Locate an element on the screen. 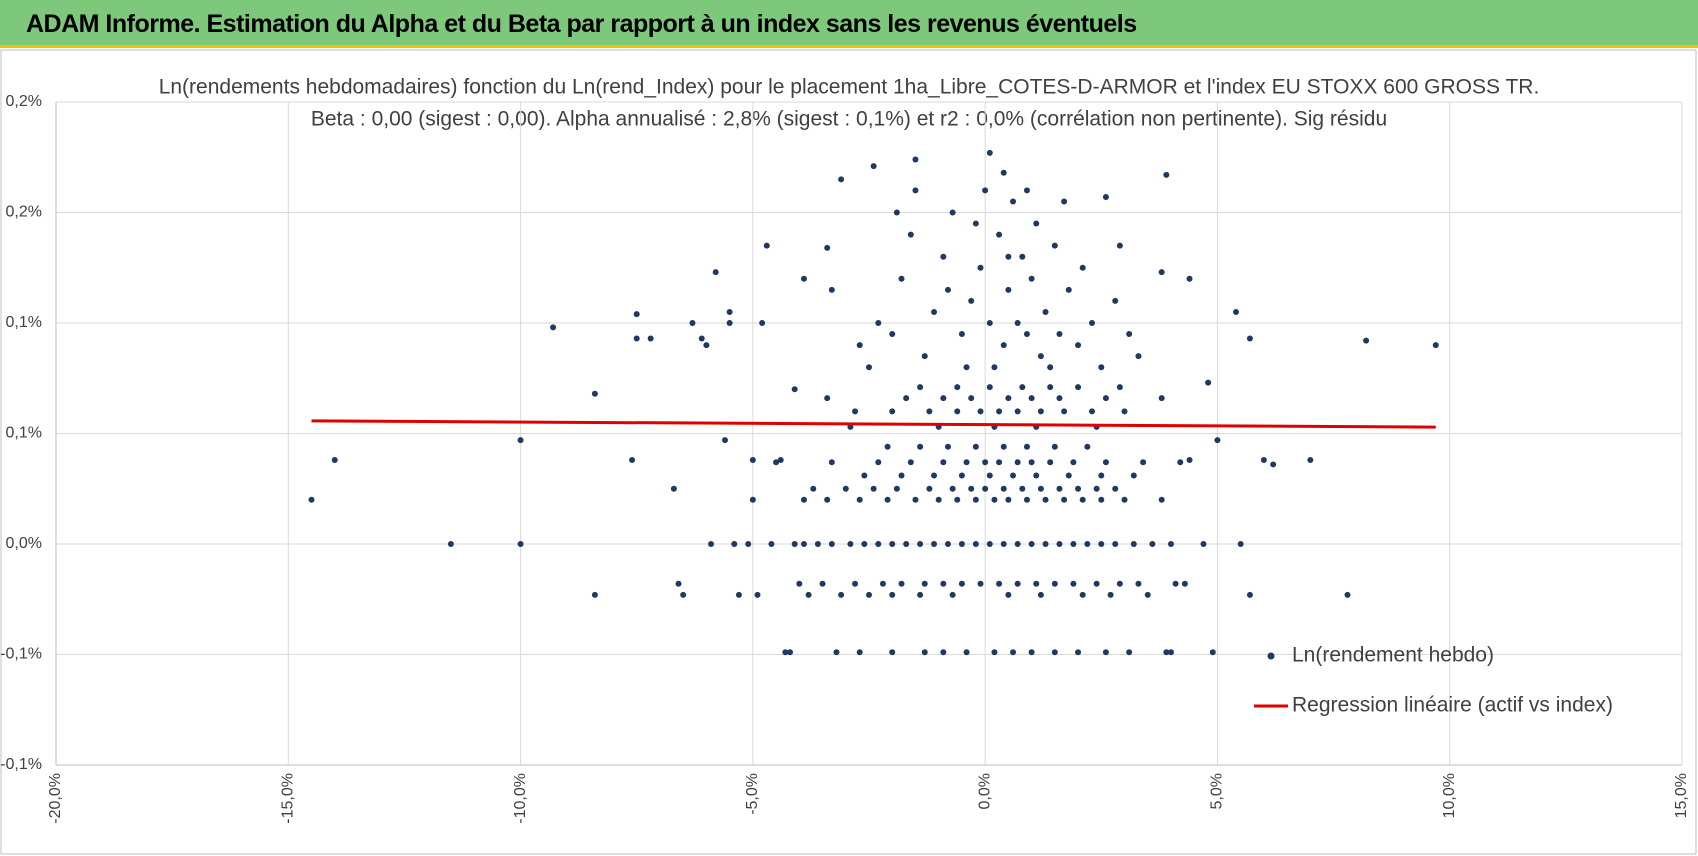  x-tick-label: 15,0% is located at coordinates (1681, 795).